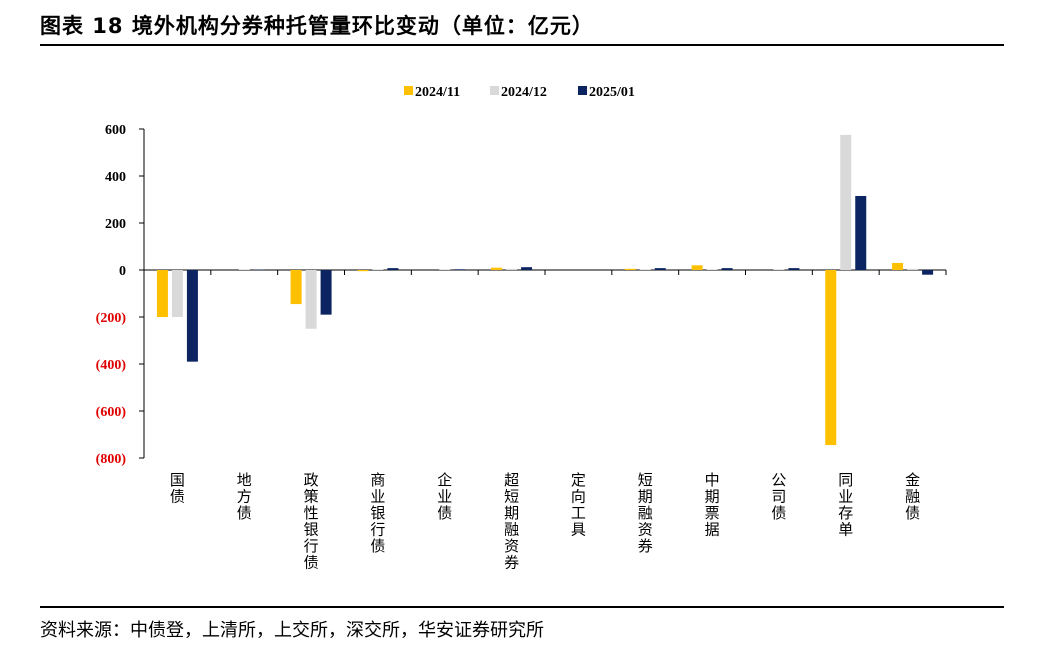  I want to click on y-tick-label: 600, so click(115, 130).